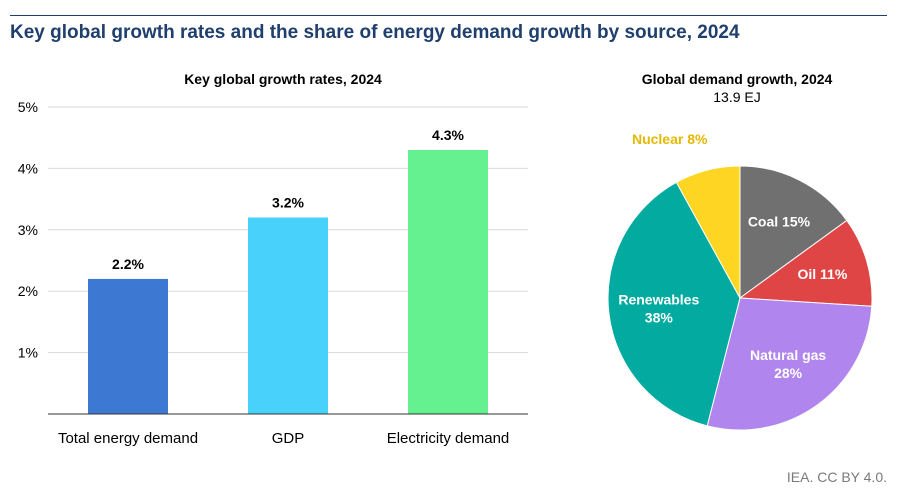 This screenshot has height=504, width=909. What do you see at coordinates (28, 168) in the screenshot?
I see `bar-y-tick-label: 4%` at bounding box center [28, 168].